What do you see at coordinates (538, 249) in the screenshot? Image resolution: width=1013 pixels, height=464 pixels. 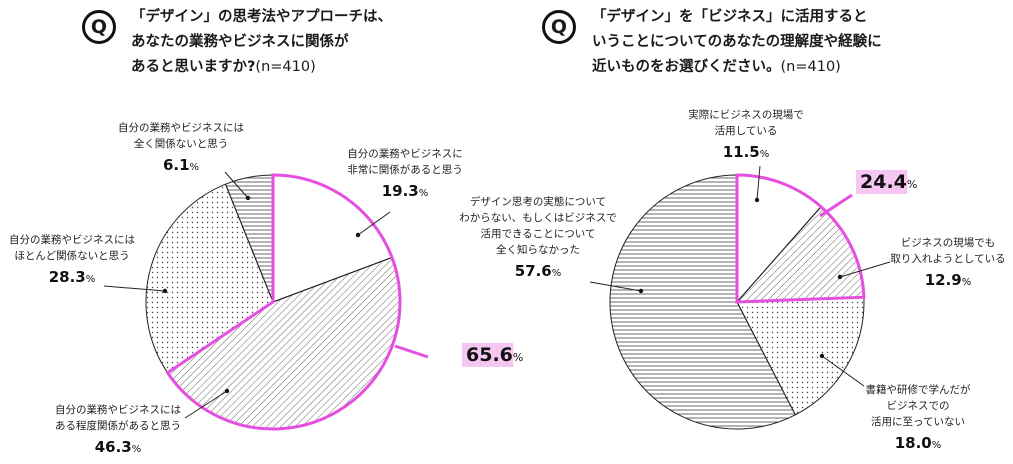 I see `slice-4-label-line-4: 全く知らなかった` at bounding box center [538, 249].